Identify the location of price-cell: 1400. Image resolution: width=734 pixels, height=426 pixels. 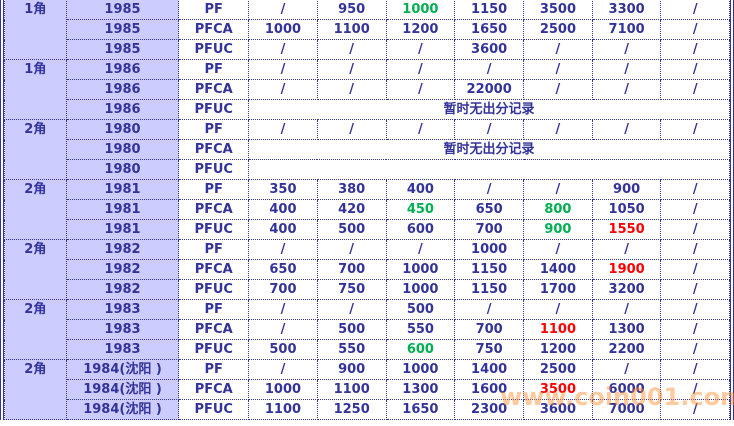
(558, 269).